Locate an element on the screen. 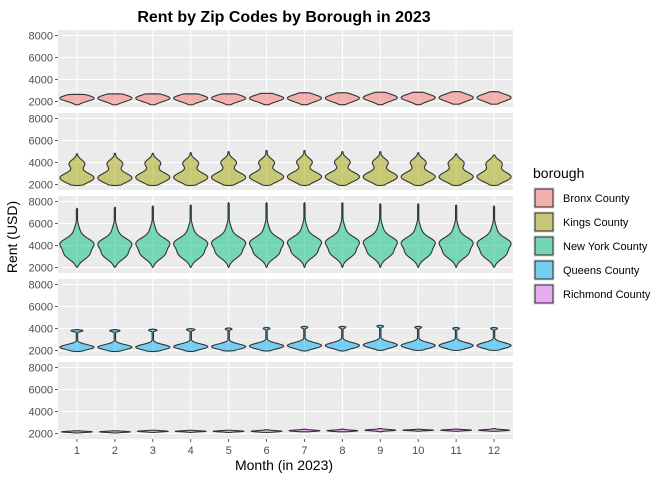 The image size is (672, 480). legend-label: Richmond County is located at coordinates (607, 295).